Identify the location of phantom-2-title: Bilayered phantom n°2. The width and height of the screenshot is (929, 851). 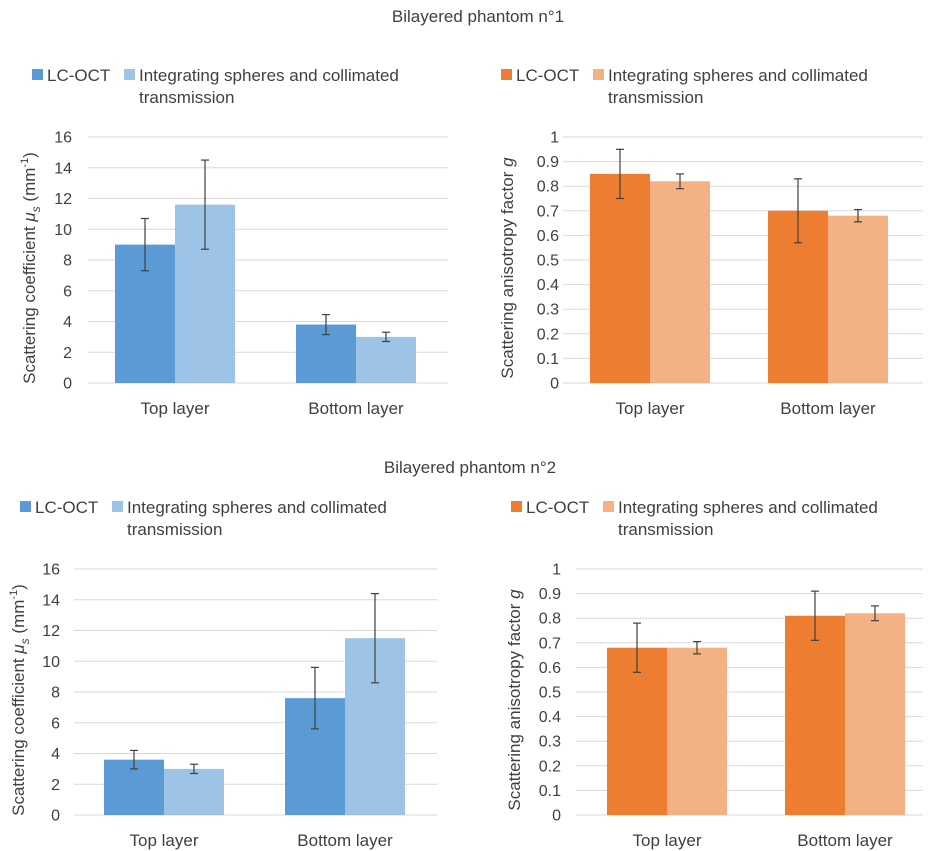
(470, 467).